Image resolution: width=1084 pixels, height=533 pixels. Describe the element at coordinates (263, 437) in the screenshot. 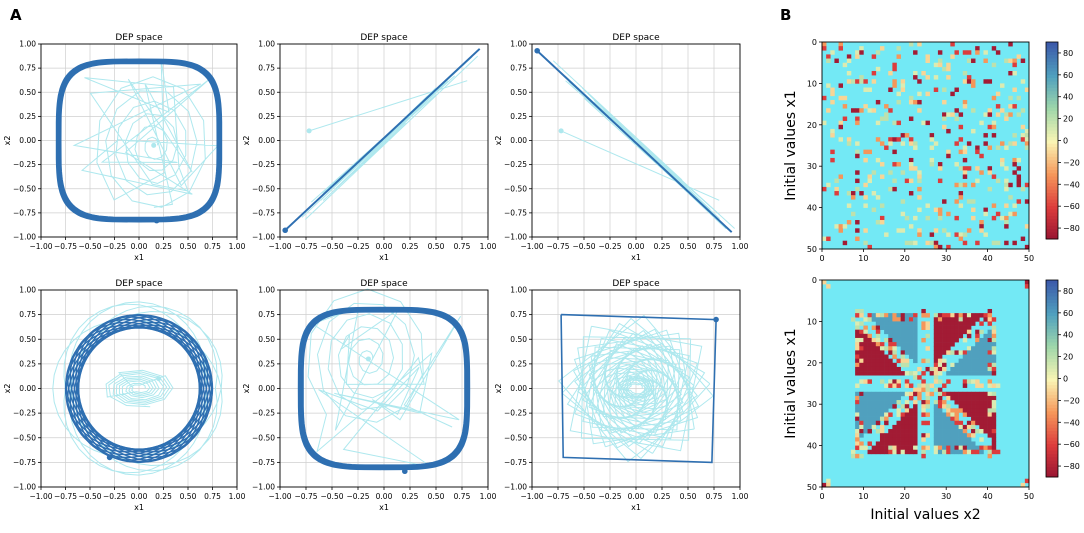

I see `y-tick-label: −0.50` at that location.